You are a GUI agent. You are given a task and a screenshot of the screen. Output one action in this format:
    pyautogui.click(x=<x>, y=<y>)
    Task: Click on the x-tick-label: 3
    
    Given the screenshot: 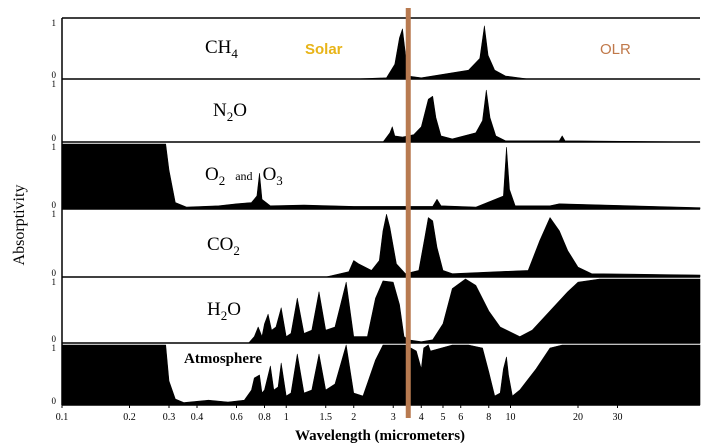 What is the action you would take?
    pyautogui.click(x=393, y=417)
    